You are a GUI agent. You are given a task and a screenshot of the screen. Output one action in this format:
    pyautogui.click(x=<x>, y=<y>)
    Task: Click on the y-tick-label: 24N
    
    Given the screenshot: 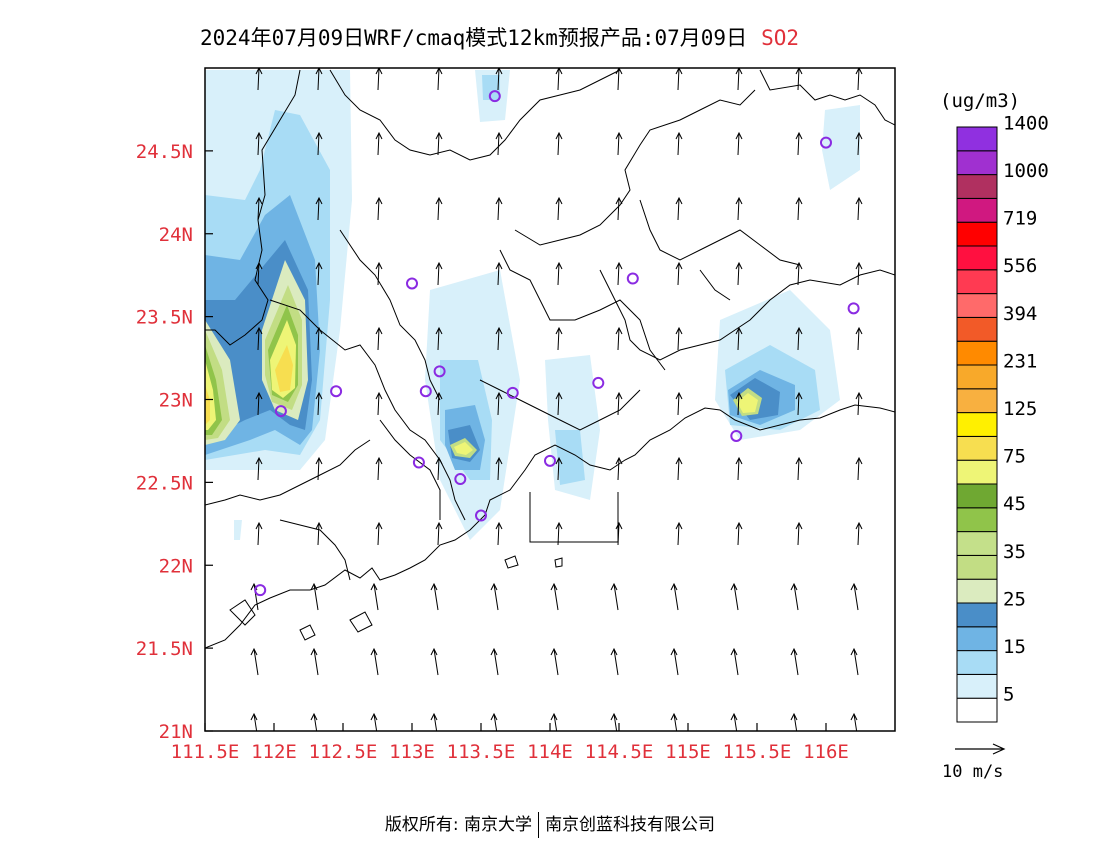 What is the action you would take?
    pyautogui.click(x=176, y=235)
    